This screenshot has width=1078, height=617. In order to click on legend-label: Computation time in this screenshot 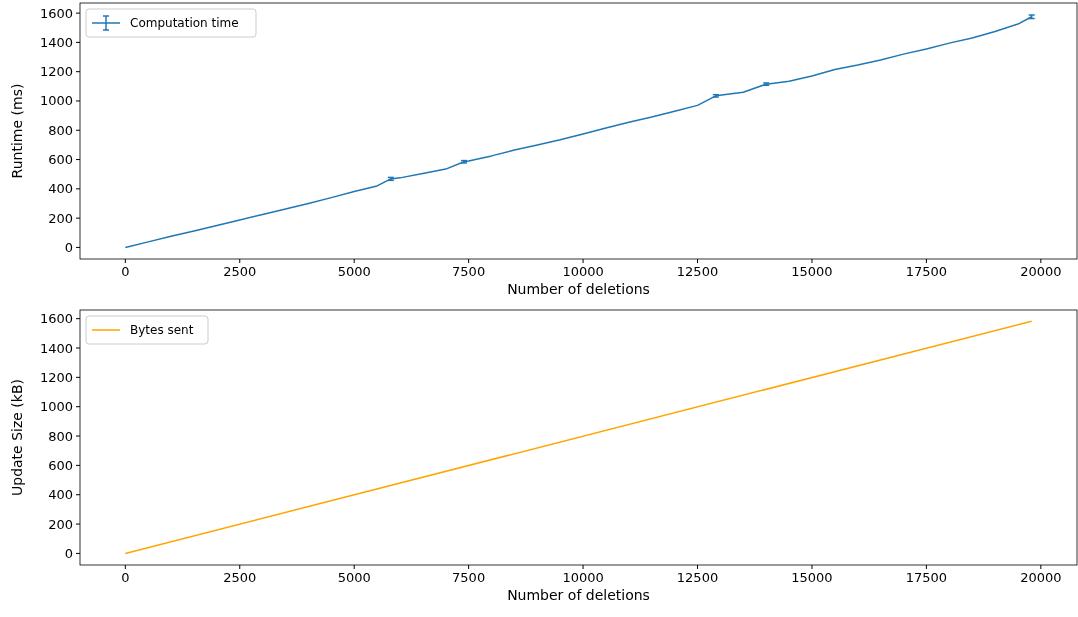, I will do `click(184, 23)`.